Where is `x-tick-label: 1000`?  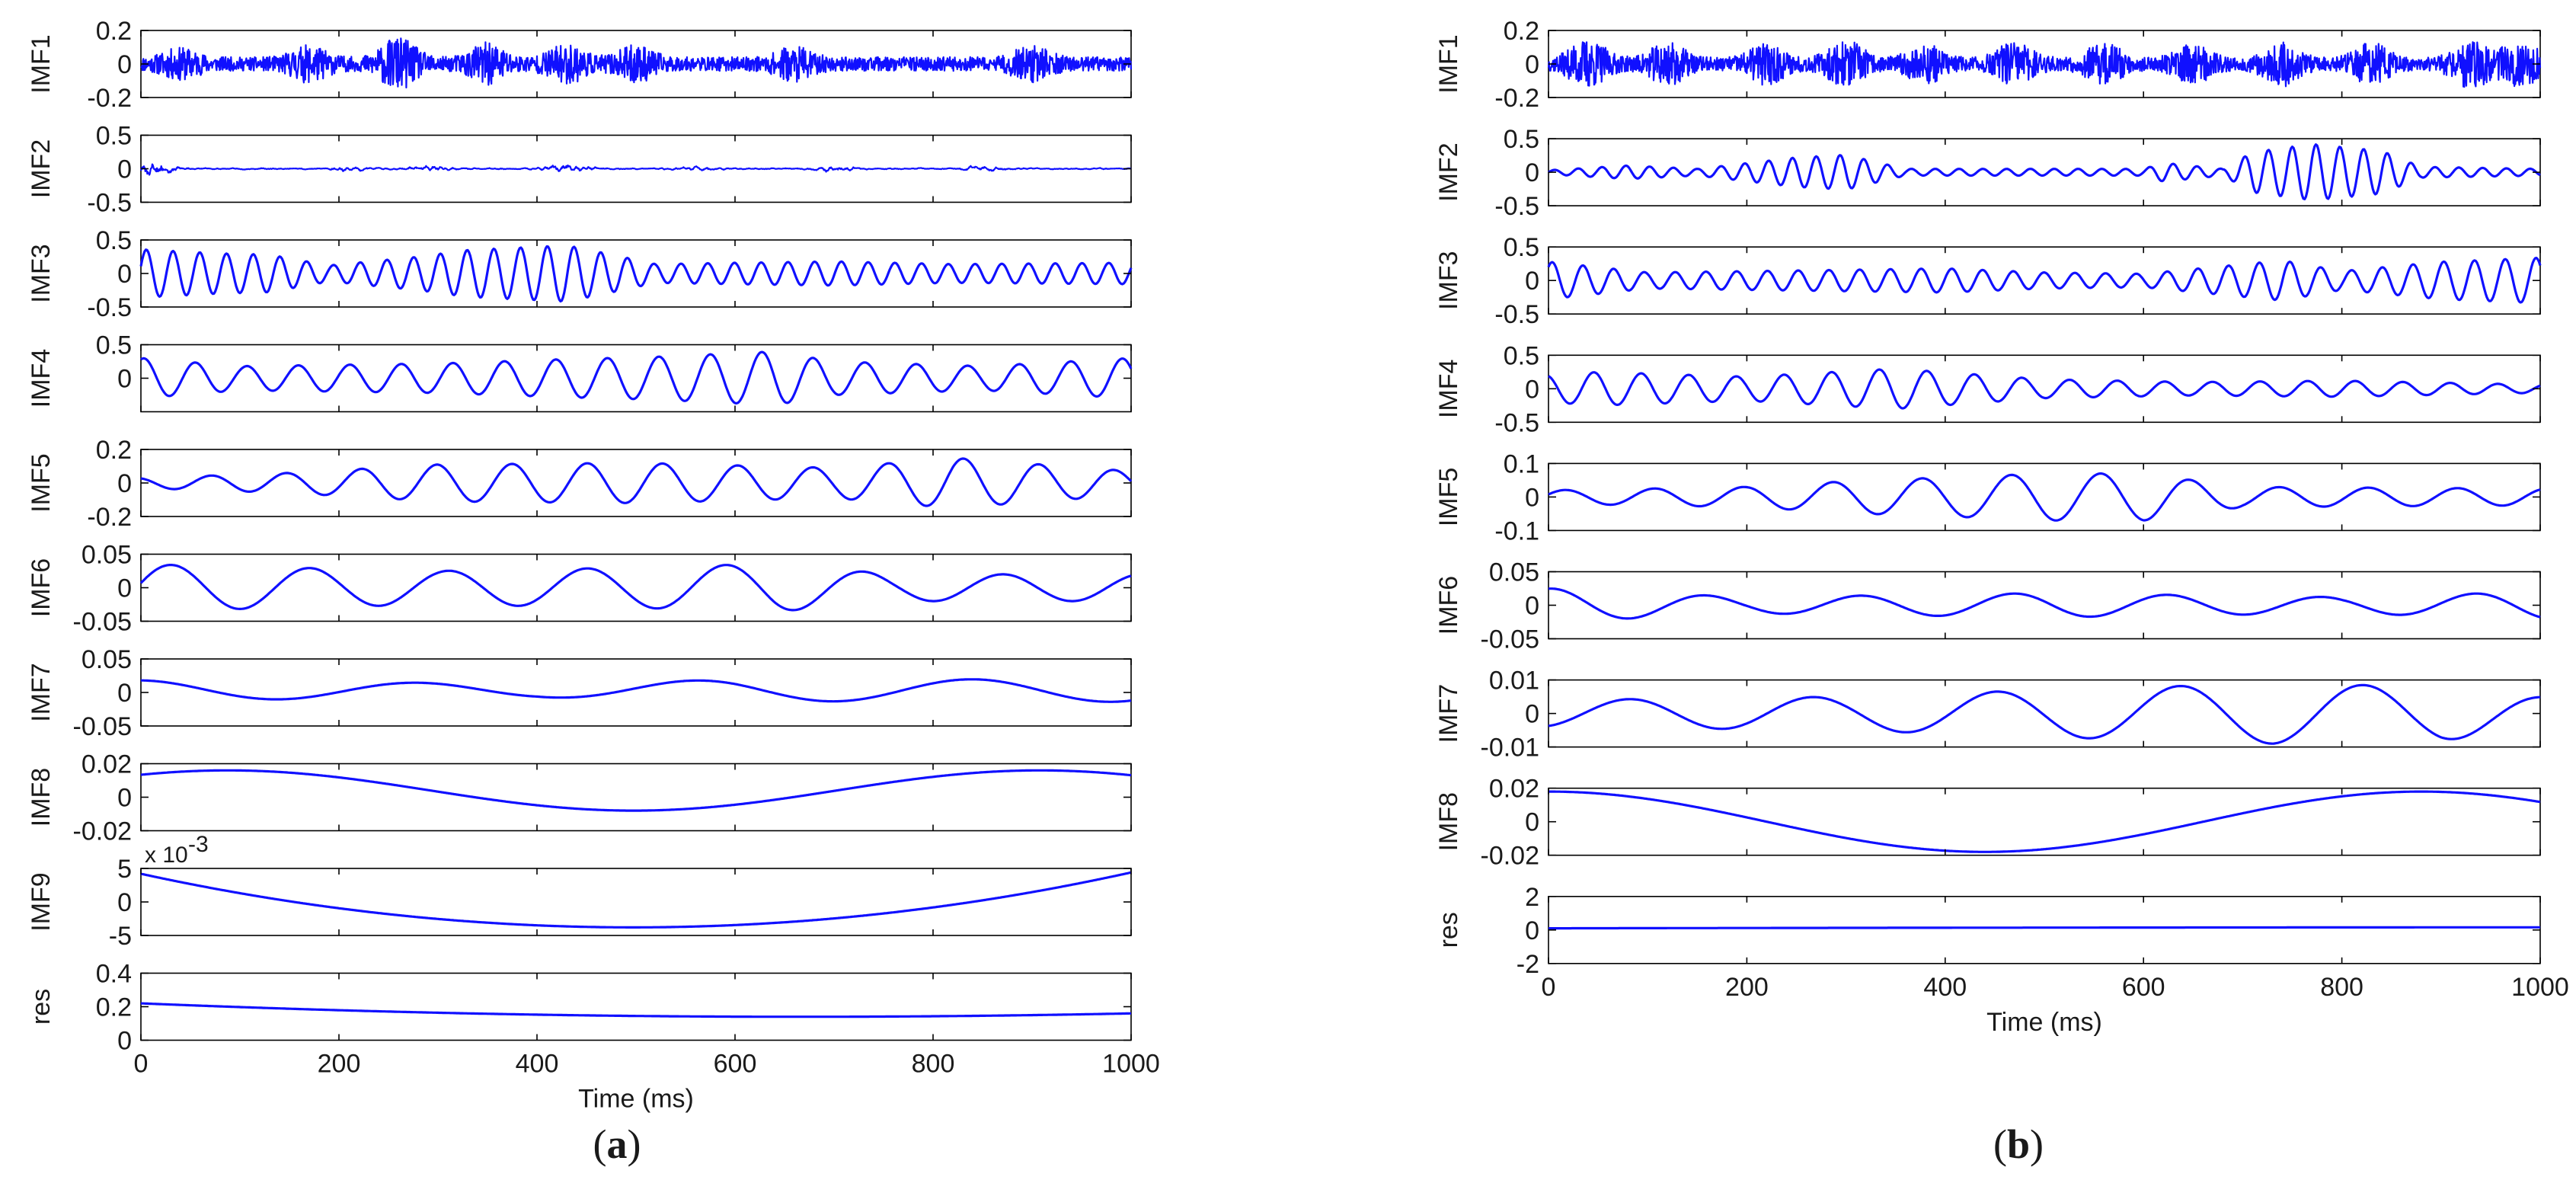 x-tick-label: 1000 is located at coordinates (1131, 1064).